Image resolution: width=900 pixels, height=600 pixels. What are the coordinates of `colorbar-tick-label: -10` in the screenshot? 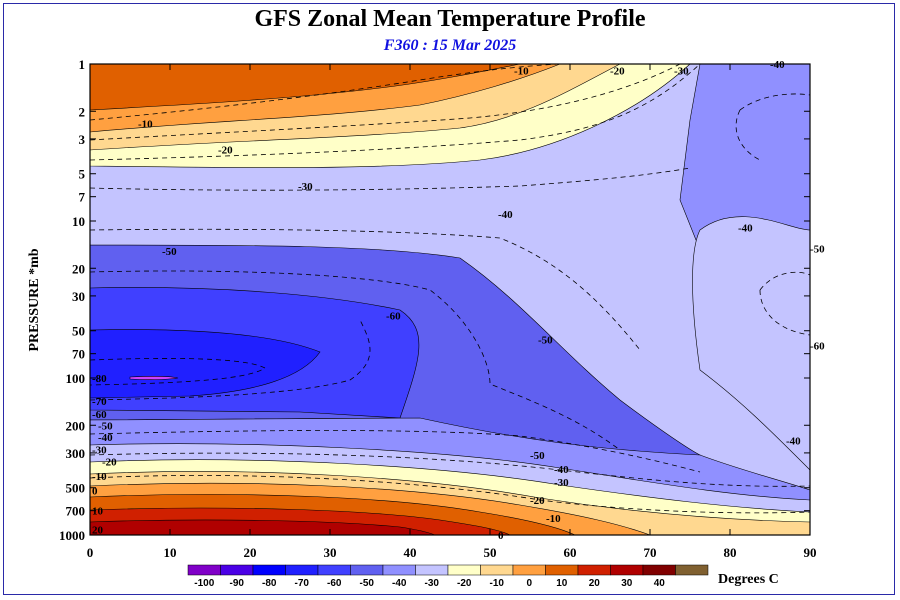 It's located at (497, 583).